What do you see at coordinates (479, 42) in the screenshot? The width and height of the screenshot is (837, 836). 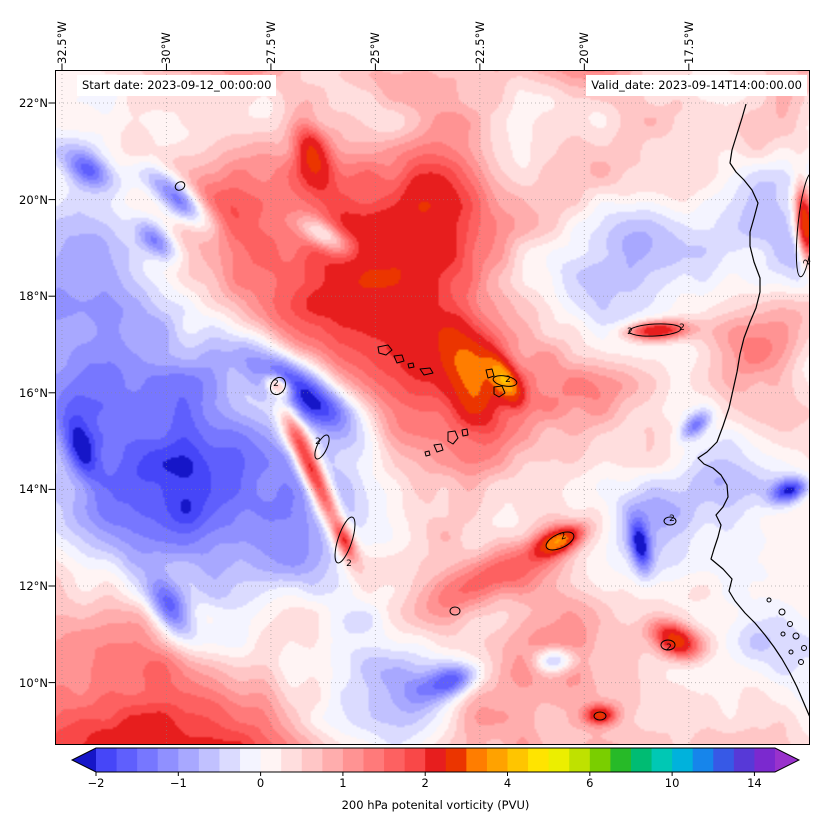 I see `x-axis-tick-label: 22.5°W` at bounding box center [479, 42].